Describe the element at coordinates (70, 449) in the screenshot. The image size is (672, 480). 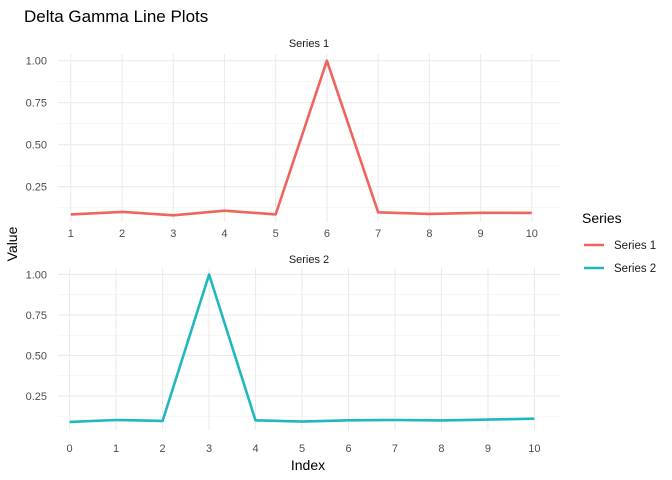
I see `x-tick-label: 0` at that location.